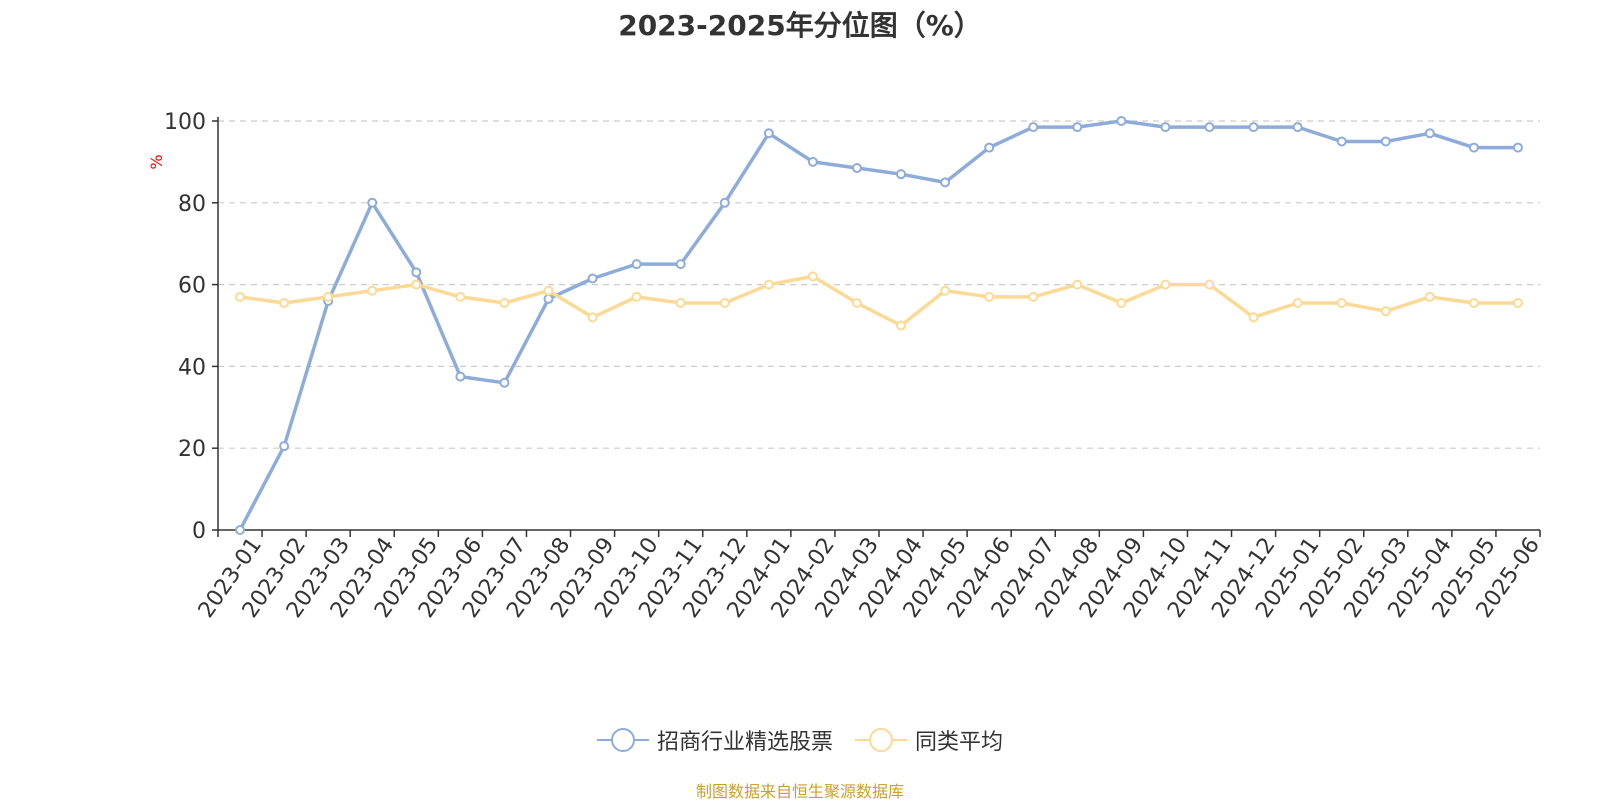 Image resolution: width=1600 pixels, height=802 pixels. I want to click on y-tick-labels: 0 20 40 60 80 100, so click(185, 327).